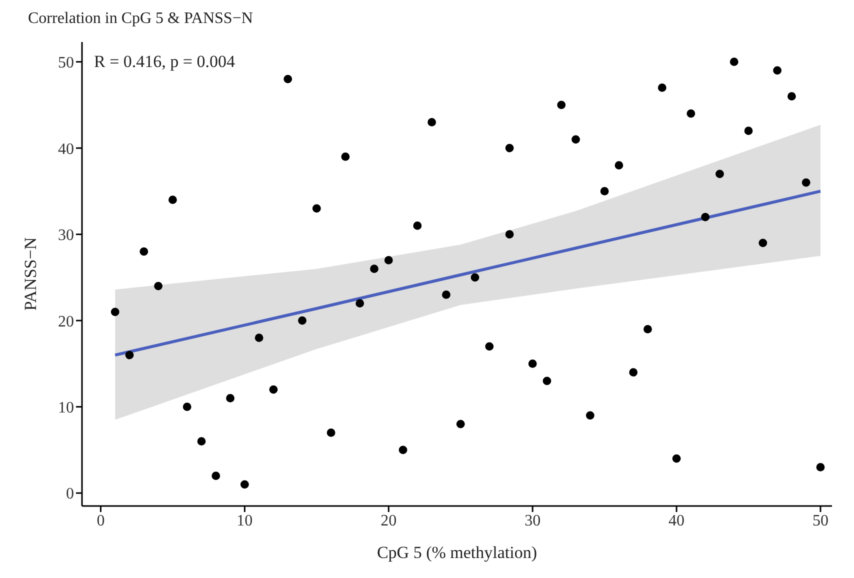  What do you see at coordinates (457, 552) in the screenshot?
I see `x-axis-title: CpG 5 (% methylation)` at bounding box center [457, 552].